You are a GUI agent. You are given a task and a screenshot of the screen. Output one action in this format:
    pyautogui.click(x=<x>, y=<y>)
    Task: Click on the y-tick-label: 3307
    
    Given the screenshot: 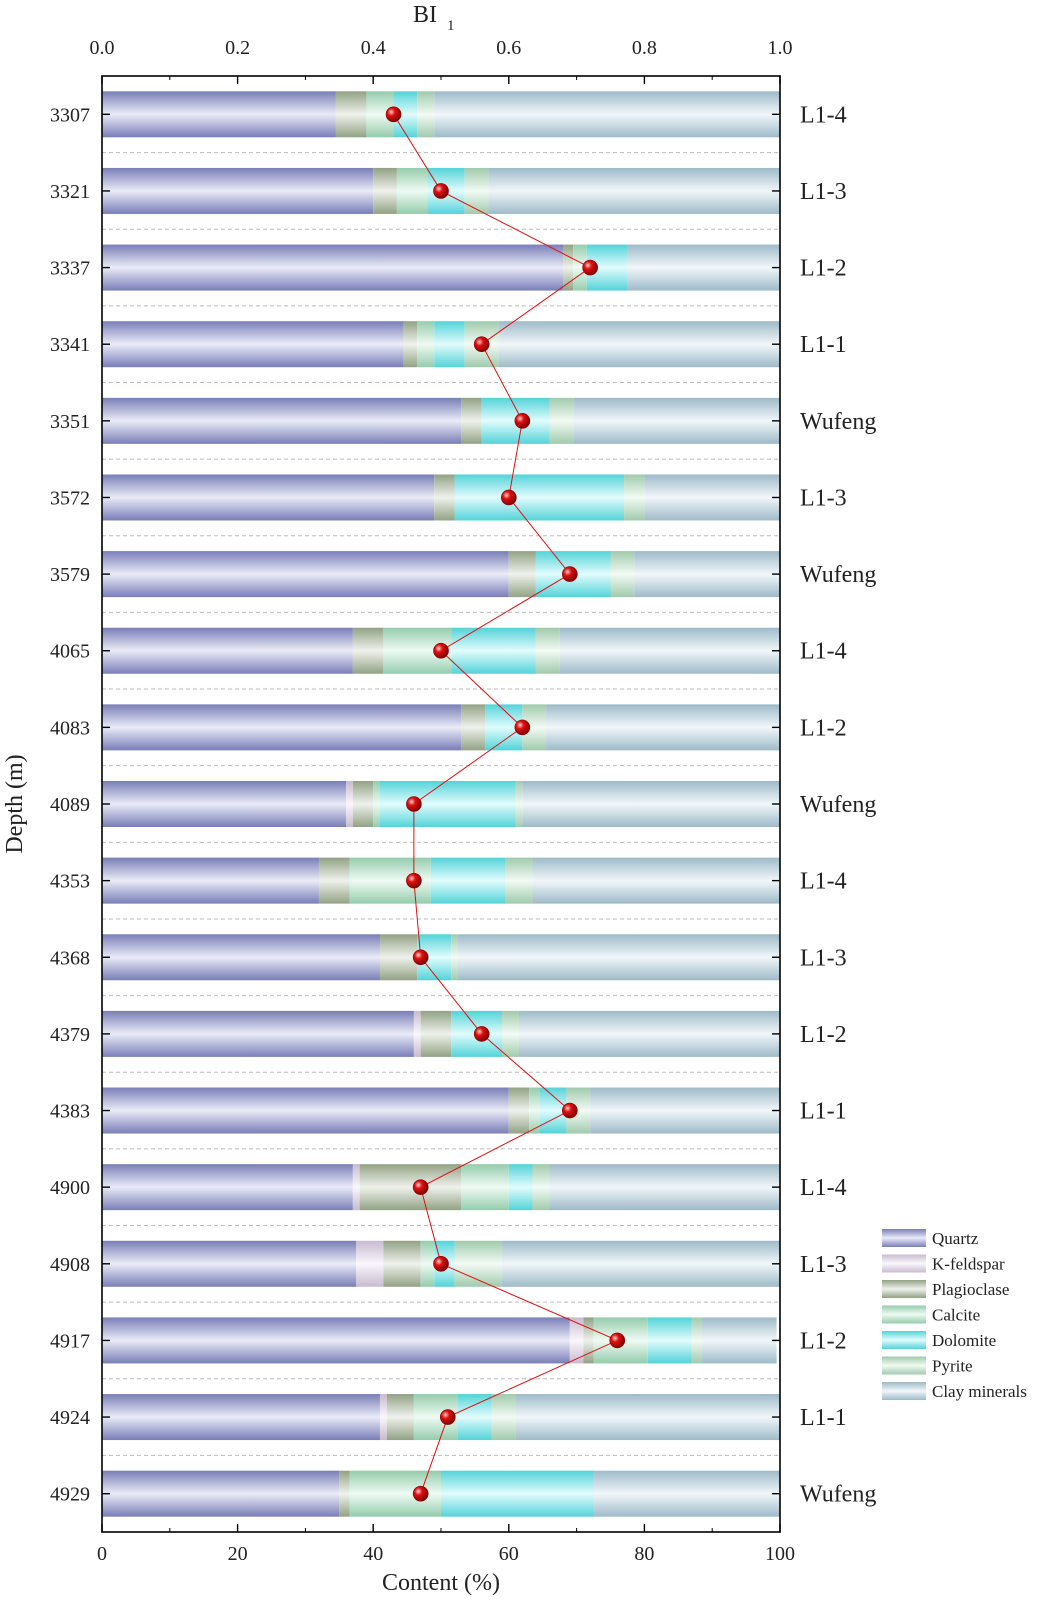 What is the action you would take?
    pyautogui.click(x=70, y=115)
    